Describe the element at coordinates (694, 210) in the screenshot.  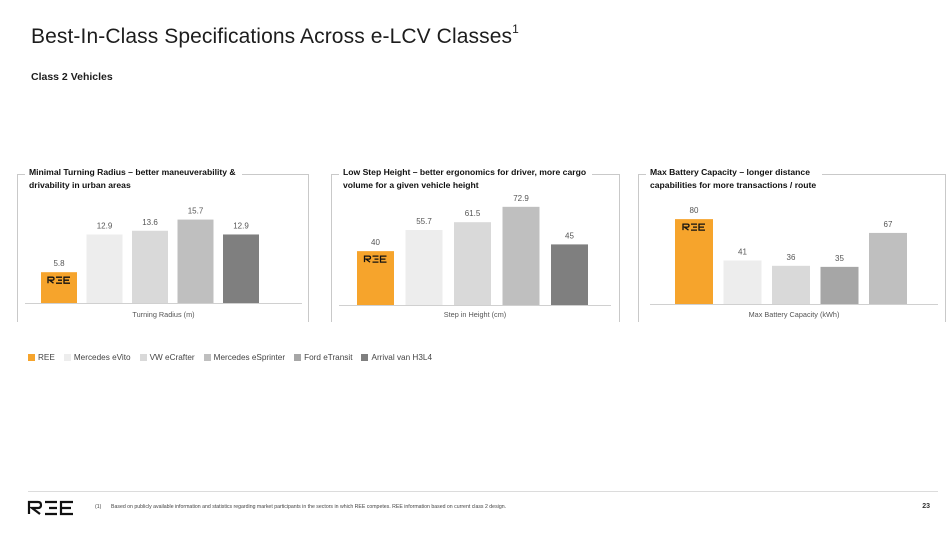
I see `data-label: 80` at that location.